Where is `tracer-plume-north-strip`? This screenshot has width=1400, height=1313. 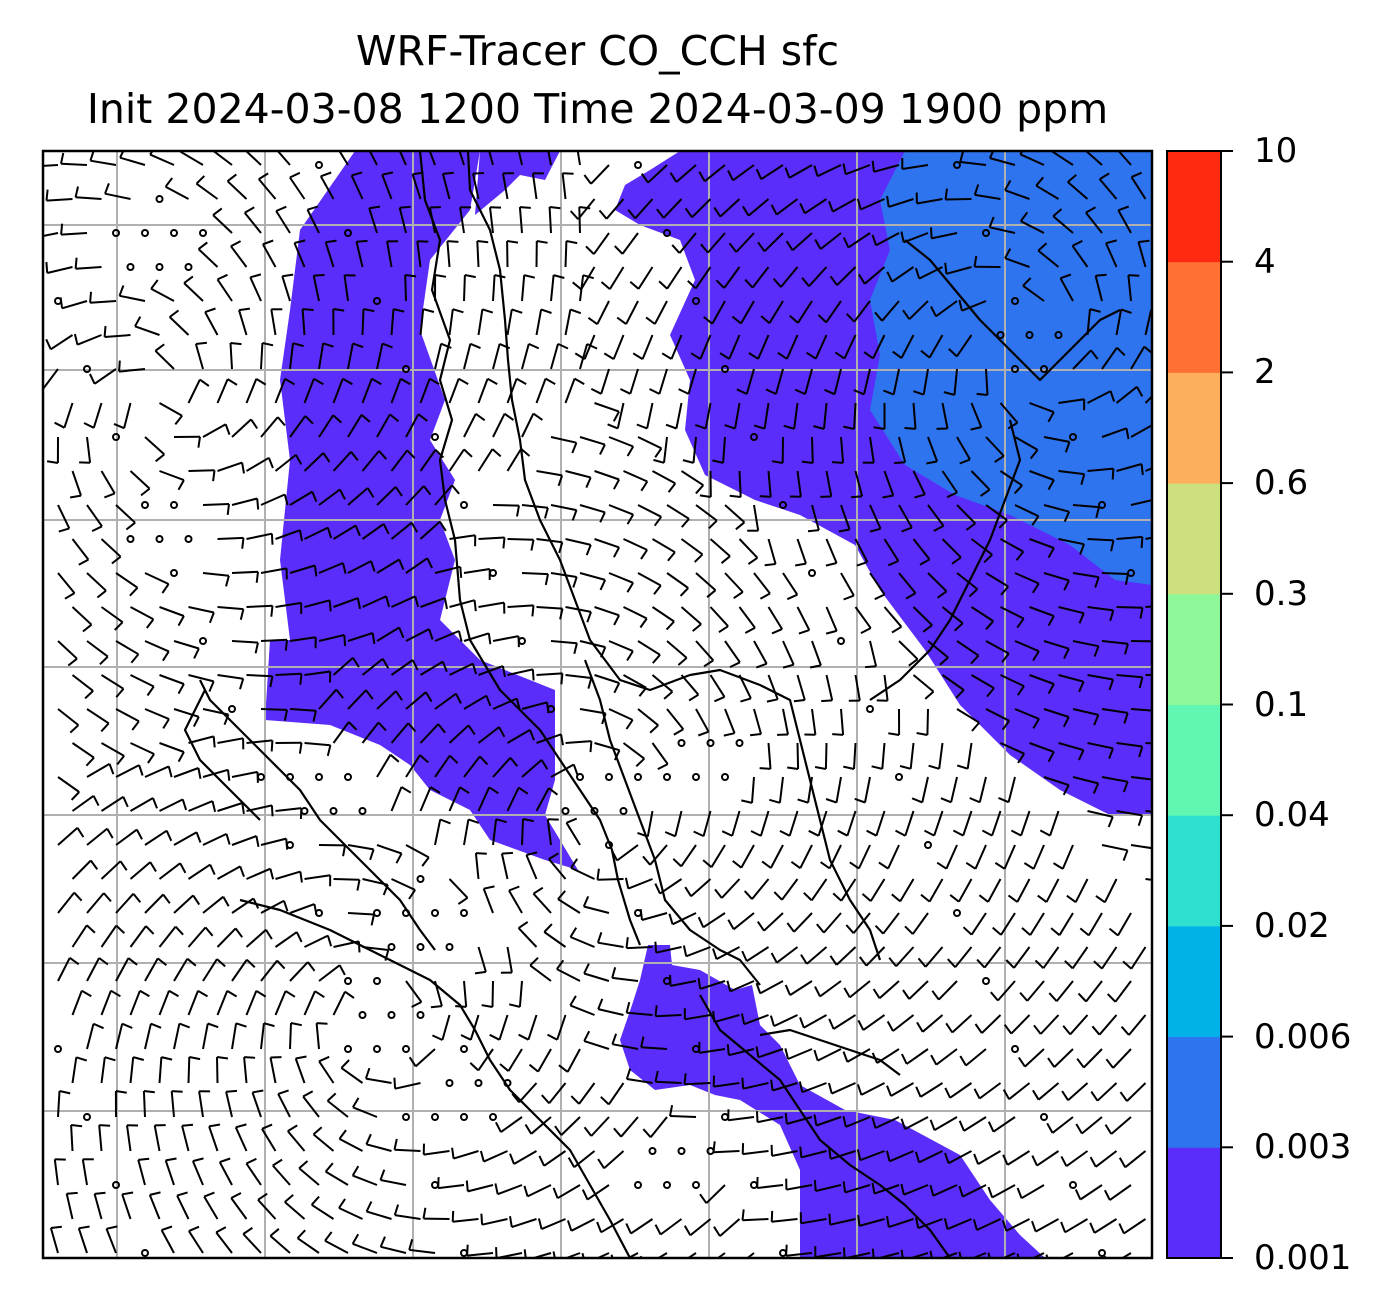 tracer-plume-north-strip is located at coordinates (517, 183).